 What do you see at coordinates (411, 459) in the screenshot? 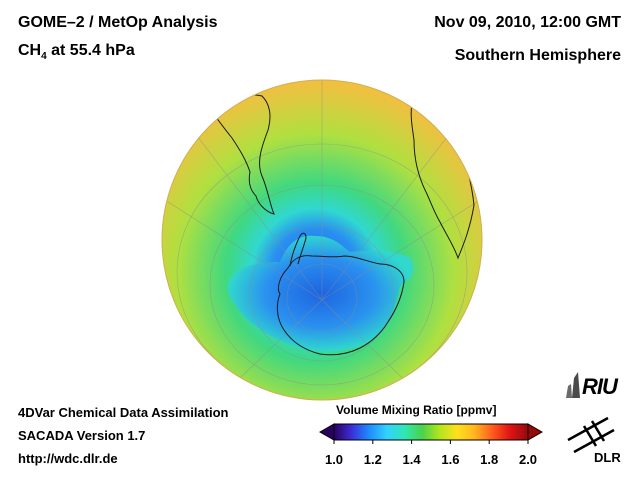
I see `colorbar-tick-label: 1.4` at bounding box center [411, 459].